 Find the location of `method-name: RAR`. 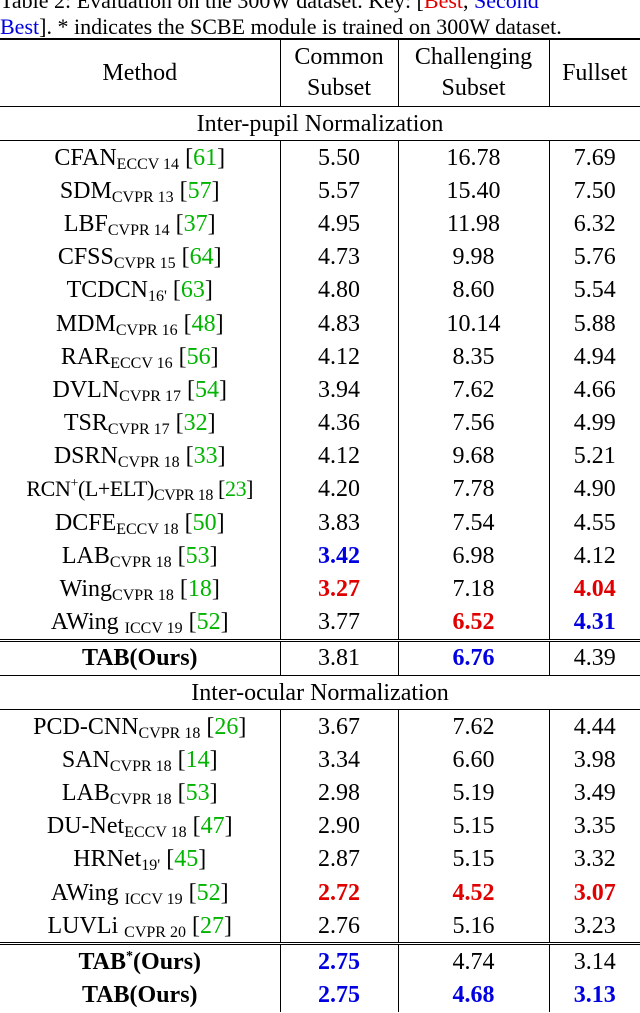

method-name: RAR is located at coordinates (85, 356).